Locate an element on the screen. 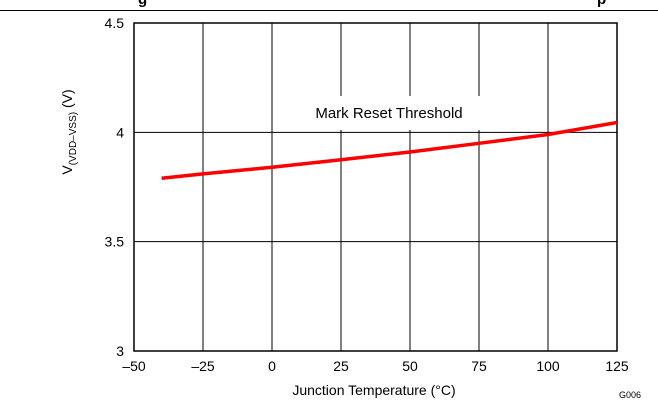  x-tick-label: 0 is located at coordinates (272, 366).